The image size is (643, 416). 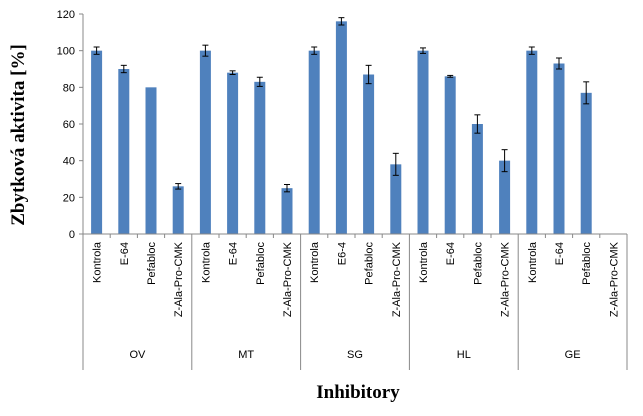 What do you see at coordinates (72, 235) in the screenshot?
I see `y-tick-label: 0` at bounding box center [72, 235].